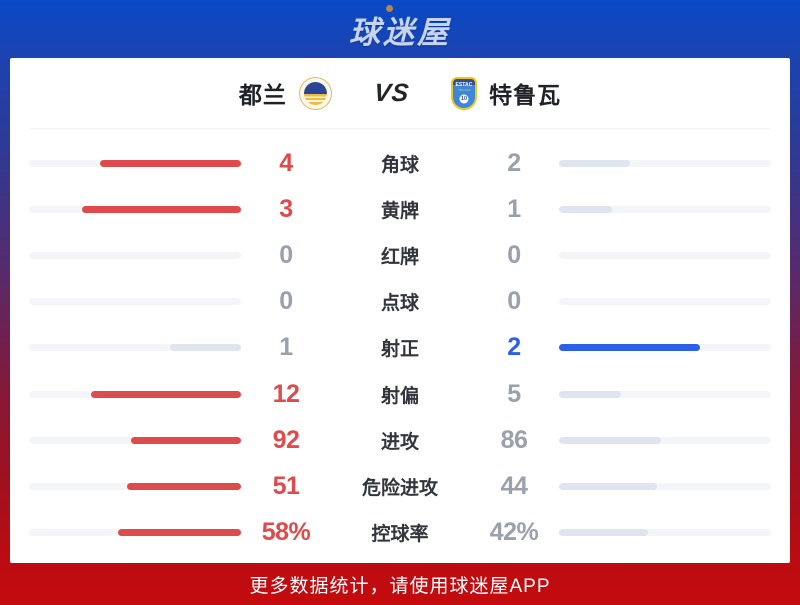  Describe the element at coordinates (286, 162) in the screenshot. I see `home-stat-value: 4` at that location.